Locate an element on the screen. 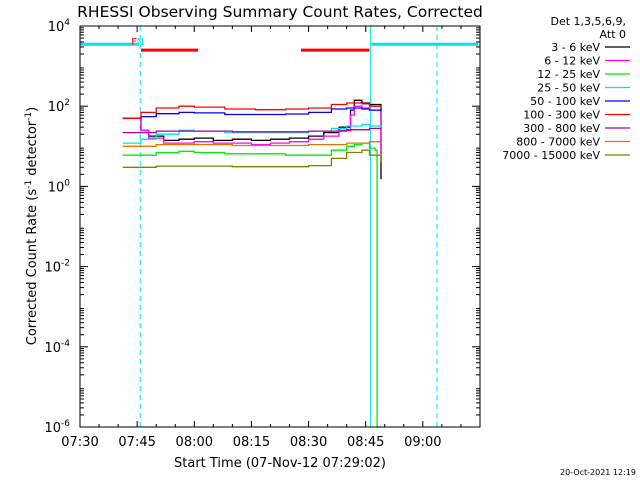 The width and height of the screenshot is (640, 480). y-tick-label-3: 10⁰ is located at coordinates (59, 186).